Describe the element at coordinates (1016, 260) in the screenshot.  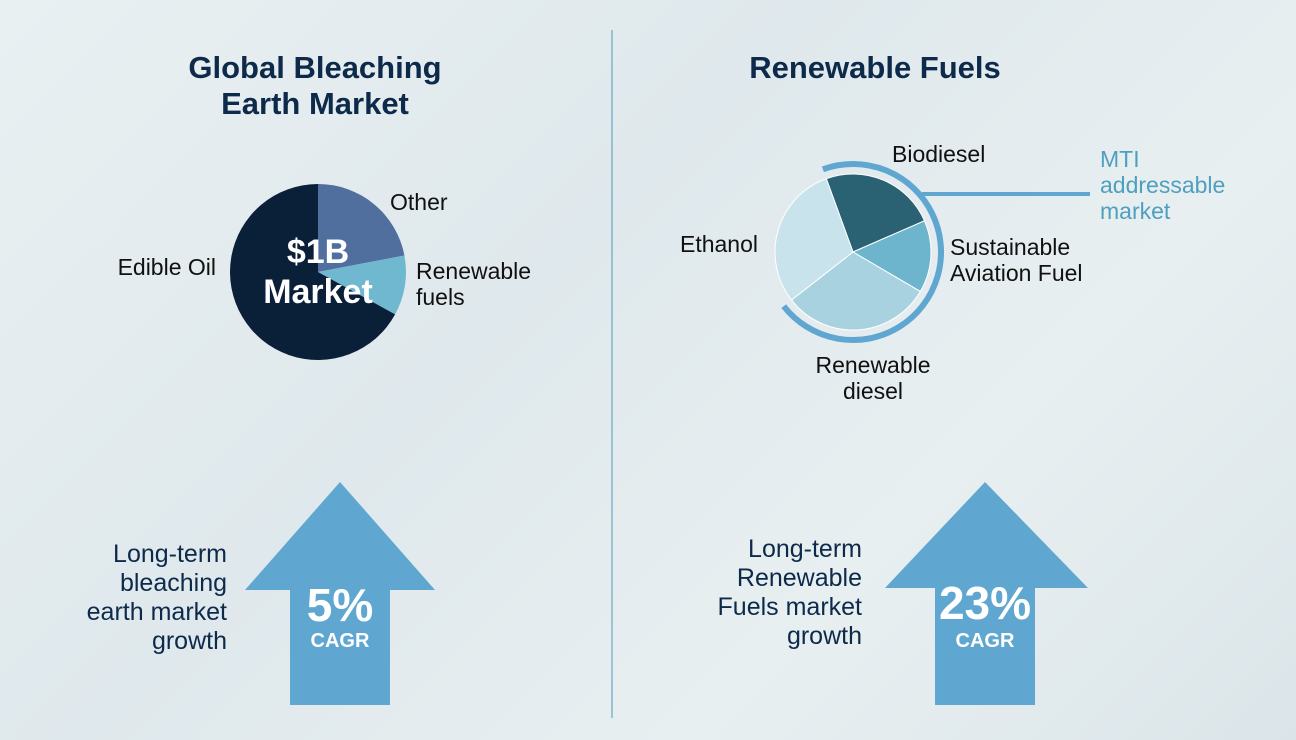
I see `slice-label: Sustainable Aviation Fuel` at that location.